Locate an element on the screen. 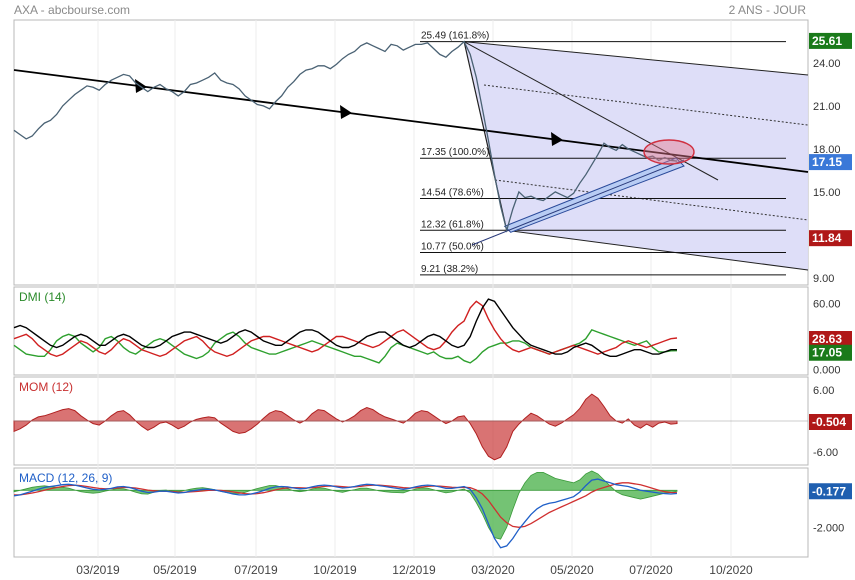 Image resolution: width=855 pixels, height=580 pixels. channel-mid-lower is located at coordinates (651, 200).